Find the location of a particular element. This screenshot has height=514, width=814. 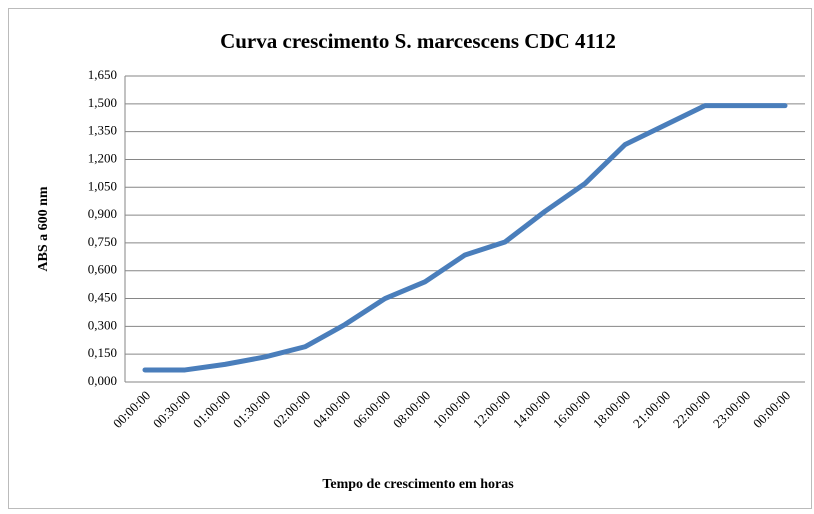

y-tick-label: 1,350 is located at coordinates (102, 130).